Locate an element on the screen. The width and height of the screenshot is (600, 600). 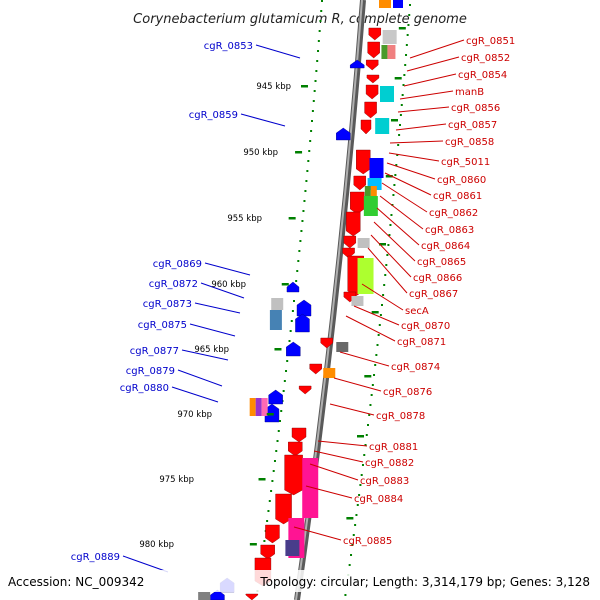
gene-label-left: cgR_0853 is located at coordinates (228, 46).